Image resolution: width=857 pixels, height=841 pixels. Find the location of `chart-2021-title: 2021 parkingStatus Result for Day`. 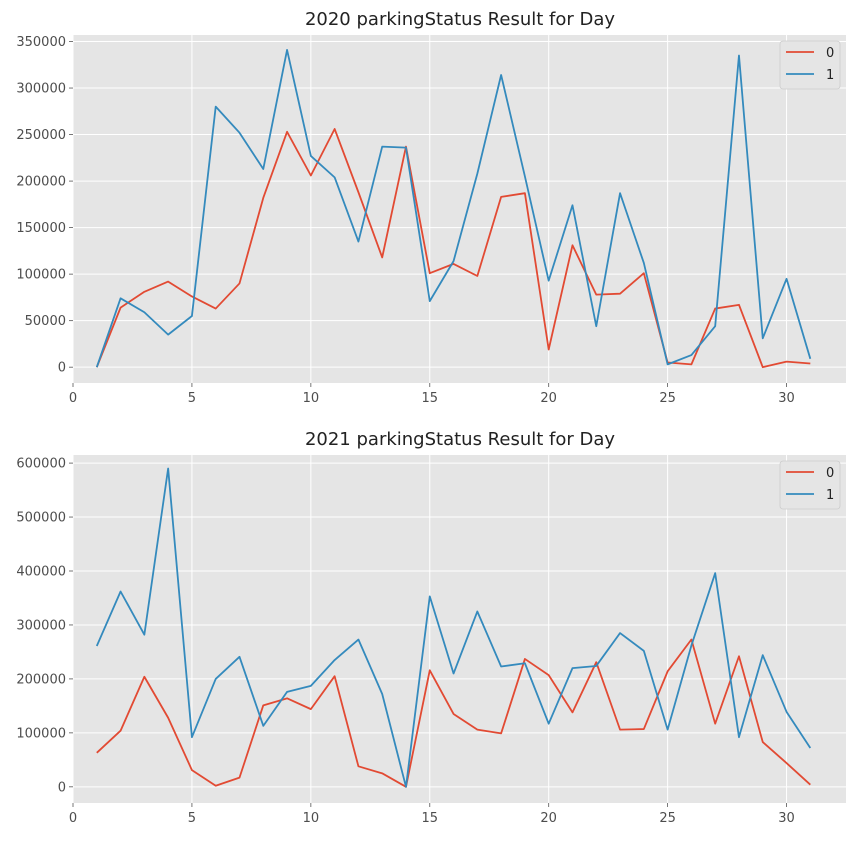

chart-2021-title: 2021 parkingStatus Result for Day is located at coordinates (460, 439).